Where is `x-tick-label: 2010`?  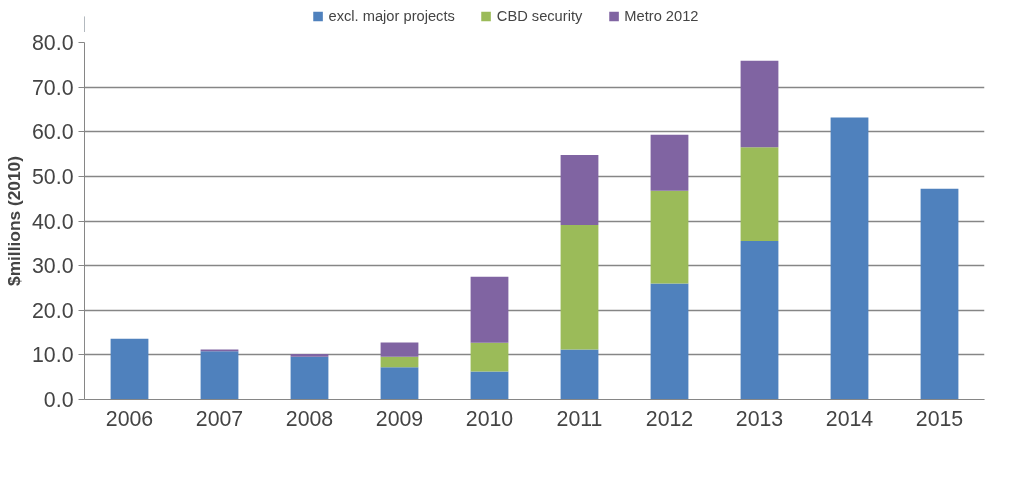
x-tick-label: 2010 is located at coordinates (489, 418).